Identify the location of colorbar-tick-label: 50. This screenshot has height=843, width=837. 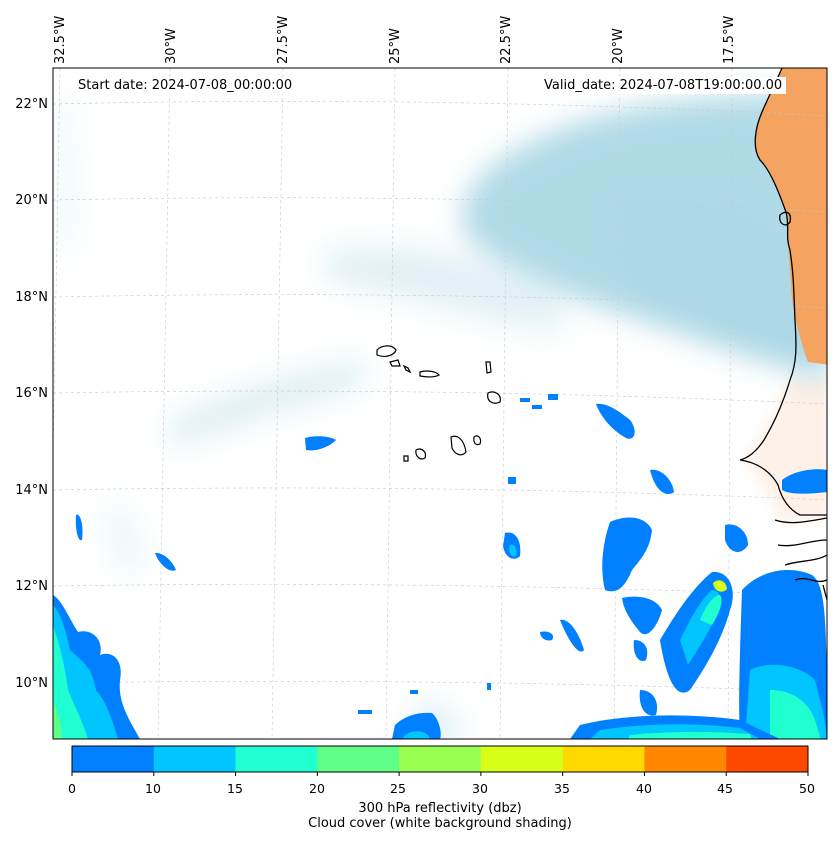
(807, 788).